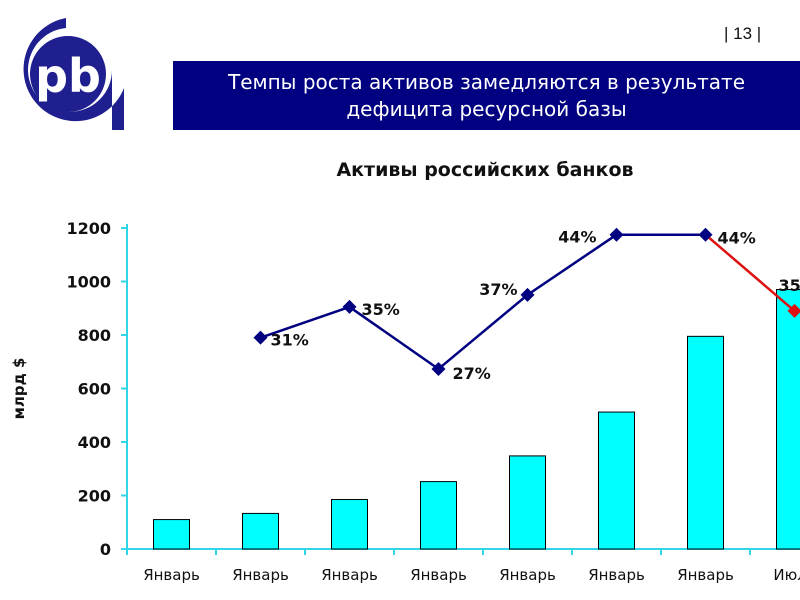 The image size is (800, 600). What do you see at coordinates (498, 289) in the screenshot?
I see `growth-label: 37%` at bounding box center [498, 289].